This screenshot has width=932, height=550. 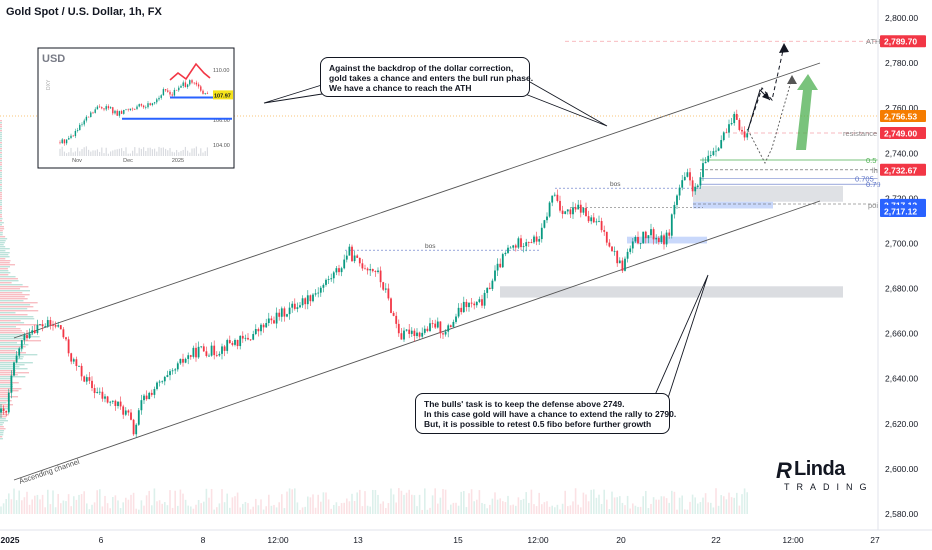 What do you see at coordinates (615, 184) in the screenshot?
I see `bos-label-2: bos` at bounding box center [615, 184].